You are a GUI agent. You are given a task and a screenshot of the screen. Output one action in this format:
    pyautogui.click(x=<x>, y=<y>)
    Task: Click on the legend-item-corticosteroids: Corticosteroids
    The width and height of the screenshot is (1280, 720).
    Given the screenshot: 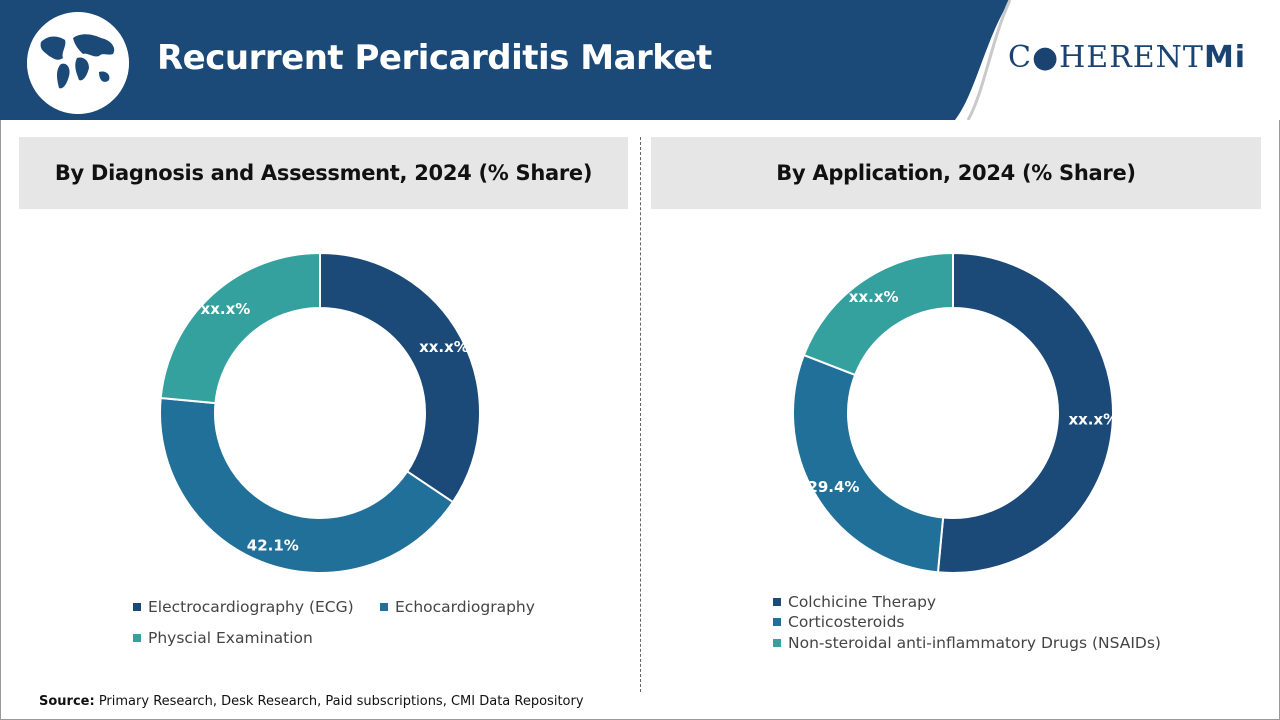 What is the action you would take?
    pyautogui.click(x=839, y=622)
    